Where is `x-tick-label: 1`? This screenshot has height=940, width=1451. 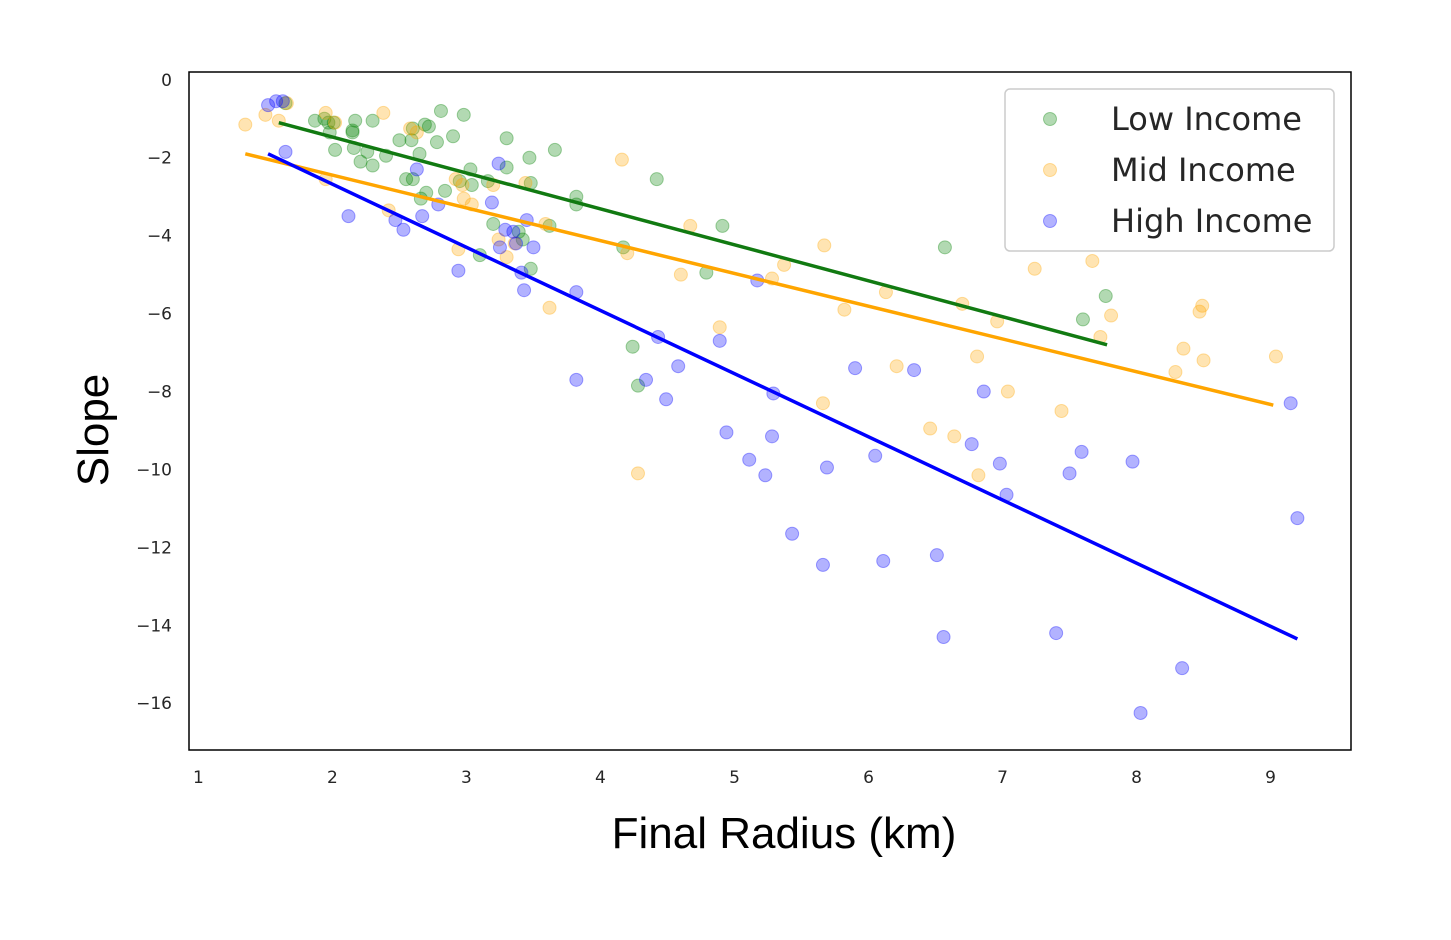
x-tick-label: 1 is located at coordinates (198, 778).